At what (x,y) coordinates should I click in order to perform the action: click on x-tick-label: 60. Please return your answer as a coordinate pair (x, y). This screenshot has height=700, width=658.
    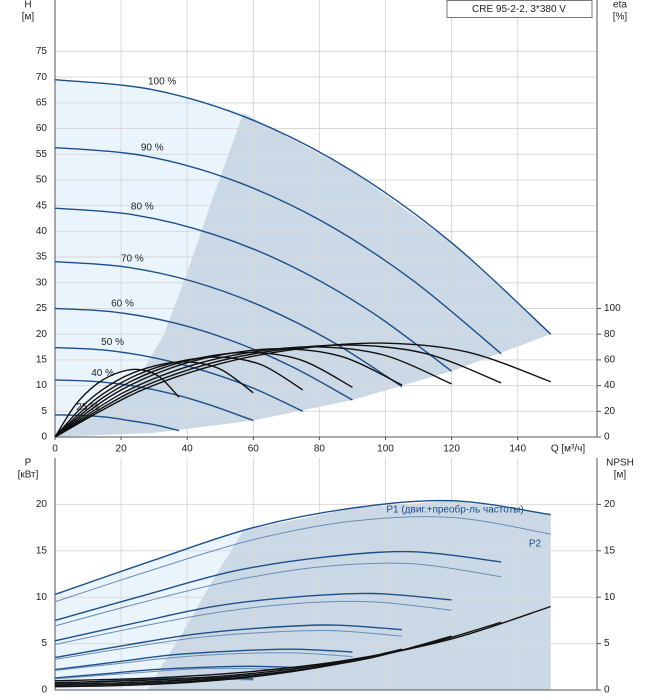
    Looking at the image, I should click on (254, 449).